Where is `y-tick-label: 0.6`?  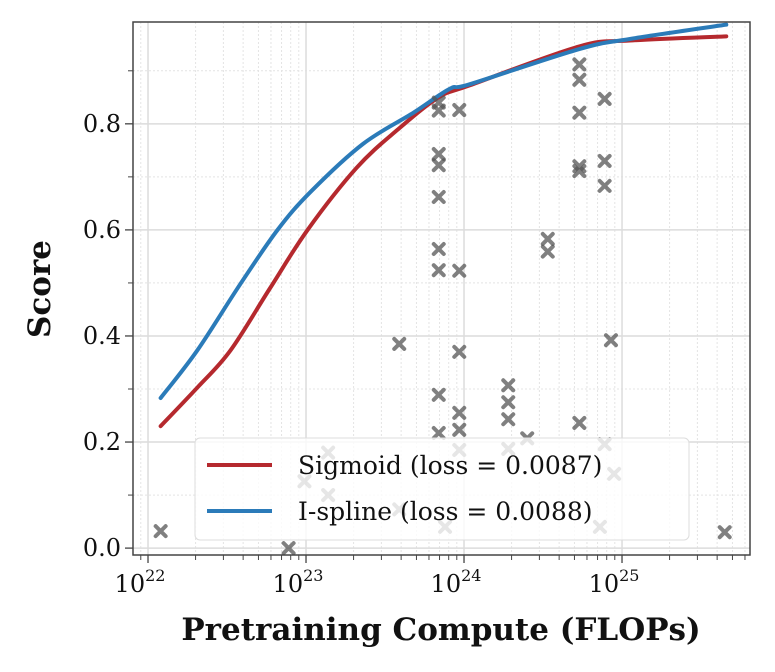 y-tick-label: 0.6 is located at coordinates (102, 230).